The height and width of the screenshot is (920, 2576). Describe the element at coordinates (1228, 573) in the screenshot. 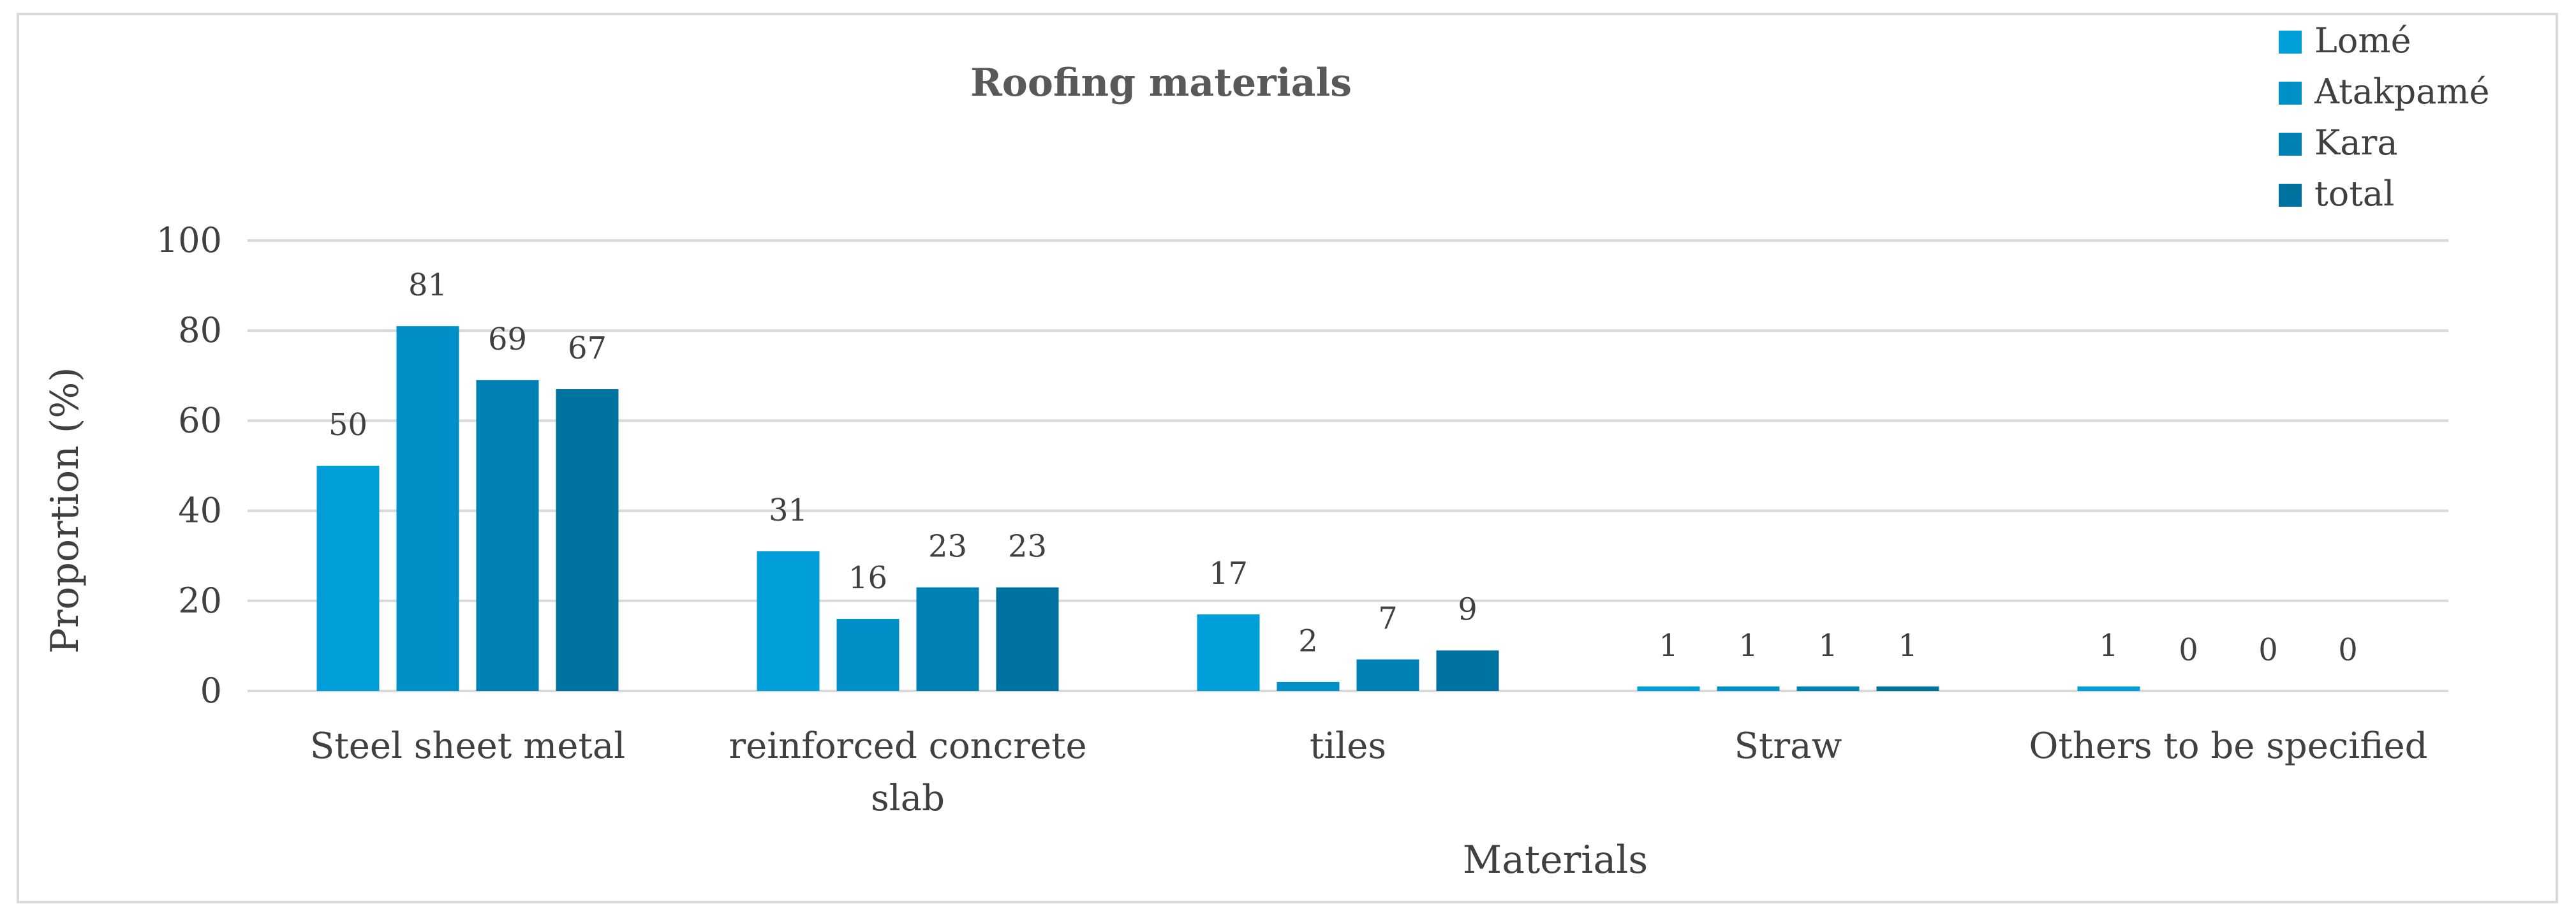

I see `data-label: 17` at that location.